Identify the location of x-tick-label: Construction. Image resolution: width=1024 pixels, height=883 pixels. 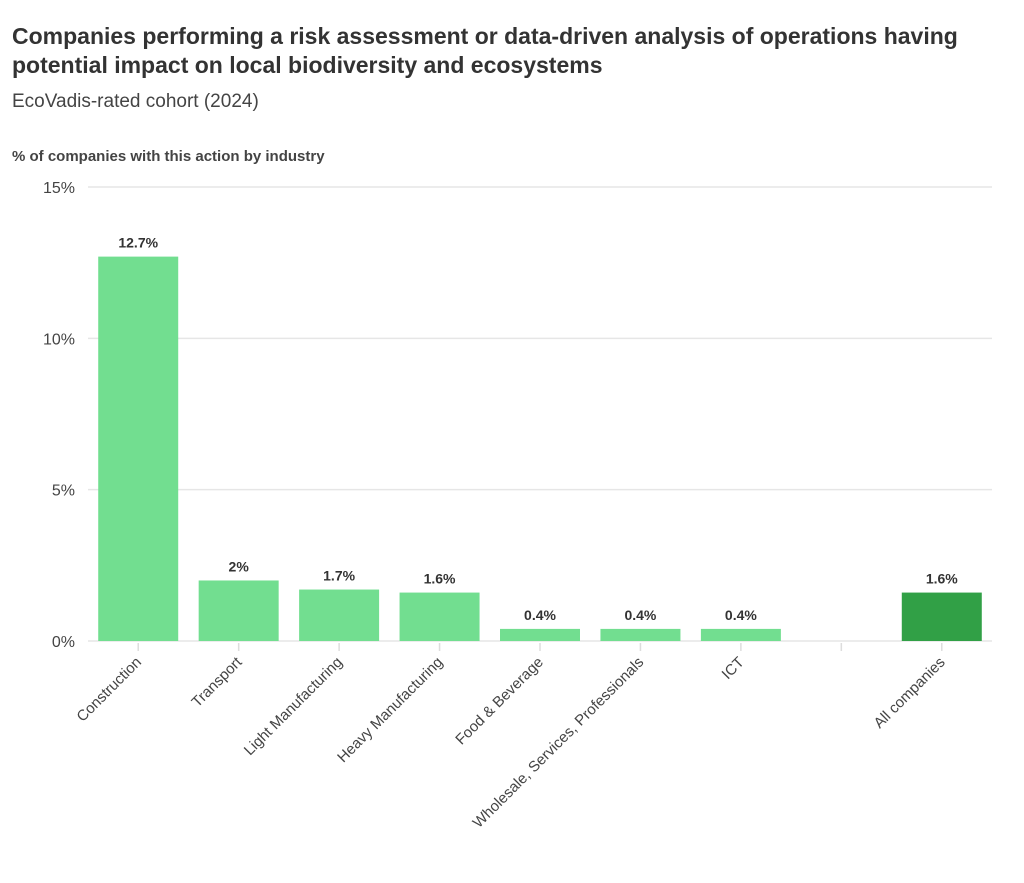
(109, 690).